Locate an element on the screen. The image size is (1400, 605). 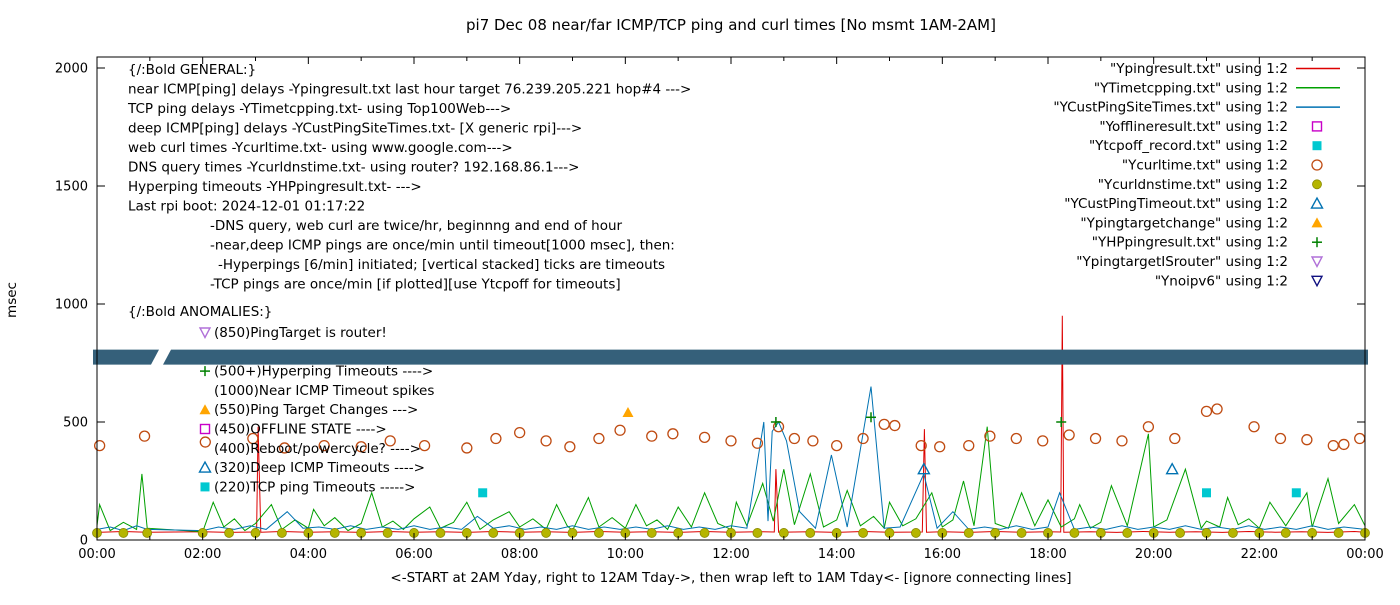
legend-square-filled-icon is located at coordinates (1317, 146).